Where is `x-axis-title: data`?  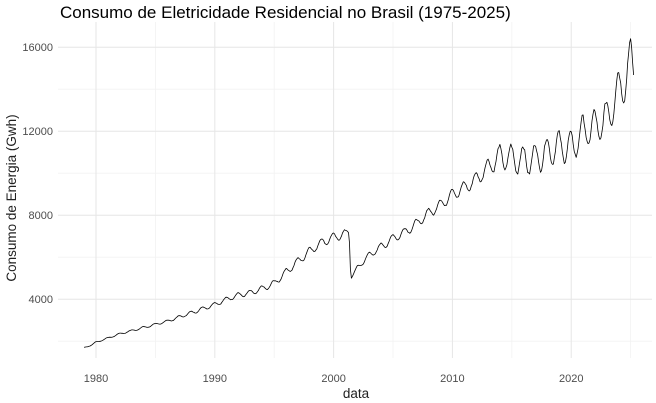
x-axis-title: data is located at coordinates (356, 393).